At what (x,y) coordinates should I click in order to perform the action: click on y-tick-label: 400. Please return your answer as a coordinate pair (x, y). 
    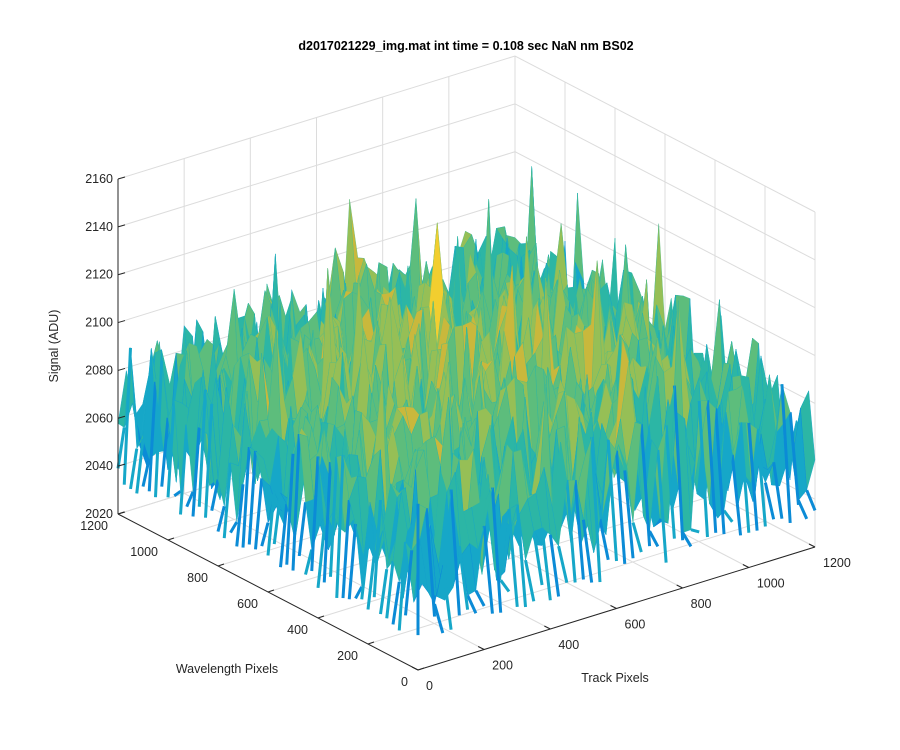
    Looking at the image, I should click on (297, 630).